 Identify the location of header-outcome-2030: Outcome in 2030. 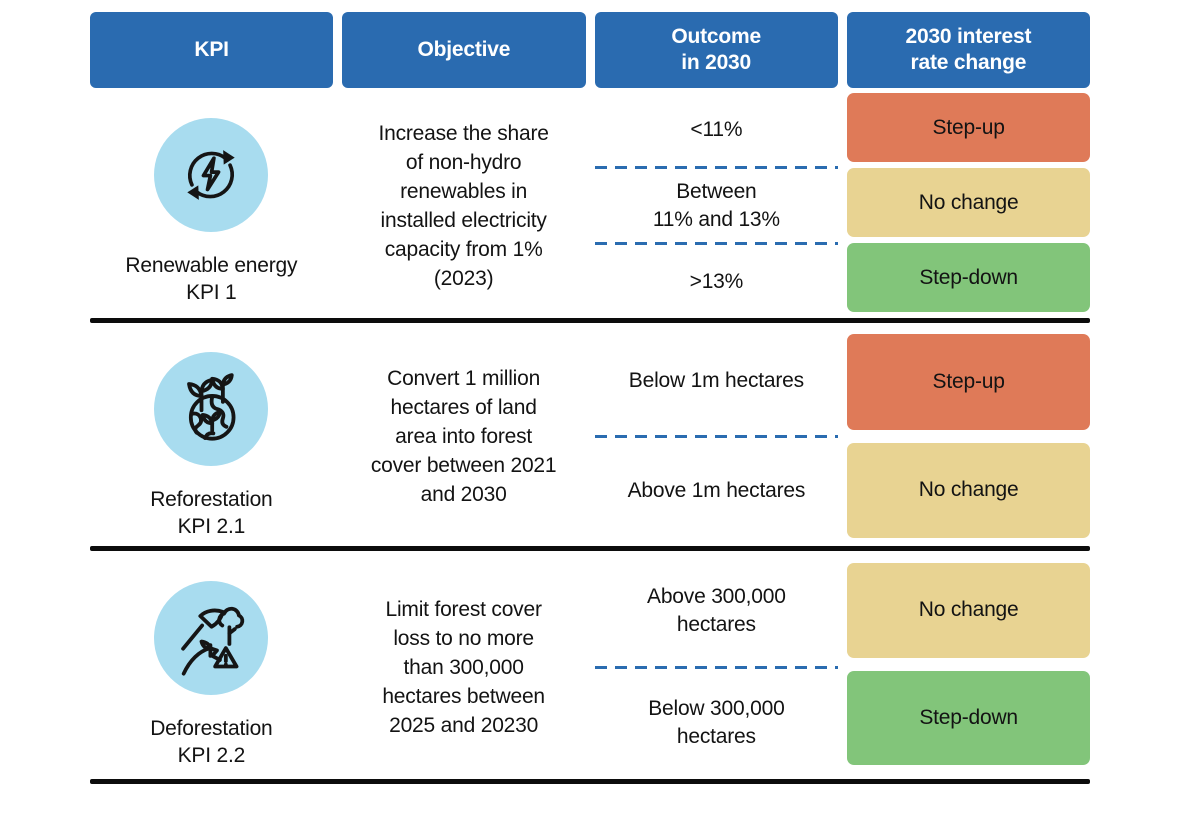
(716, 50).